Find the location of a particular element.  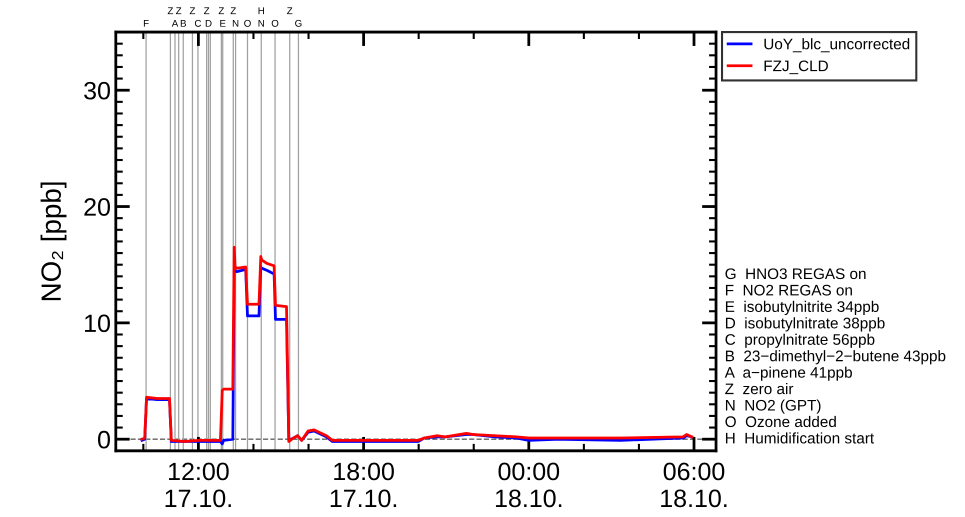

ref-line-label: E is located at coordinates (223, 23).